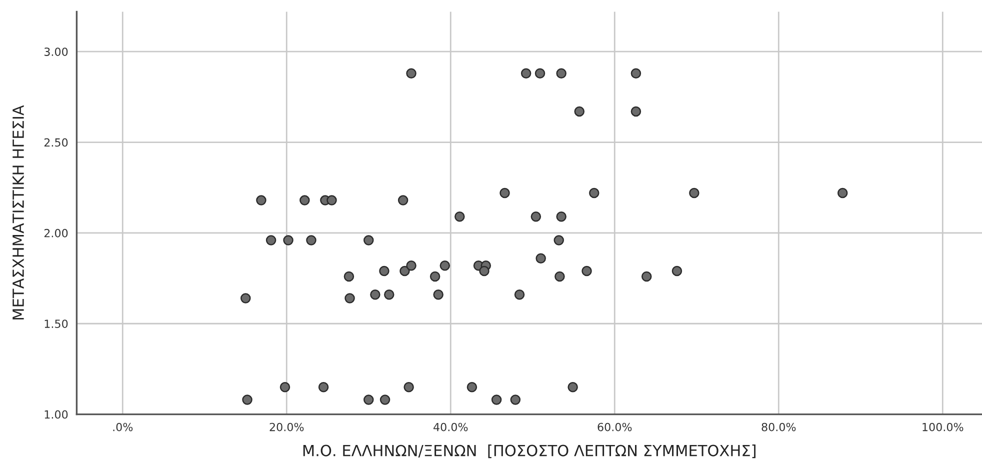 This screenshot has width=982, height=467. I want to click on y-axis-title: ΜΕΤΑΣΧΗΜΑΤΙΣΤΙΚΗ ΗΓΕΣΙΑ, so click(18, 212).